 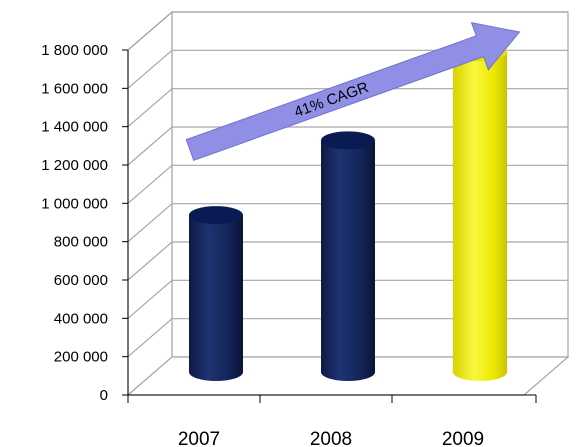 I want to click on bar-2007, so click(x=216, y=293).